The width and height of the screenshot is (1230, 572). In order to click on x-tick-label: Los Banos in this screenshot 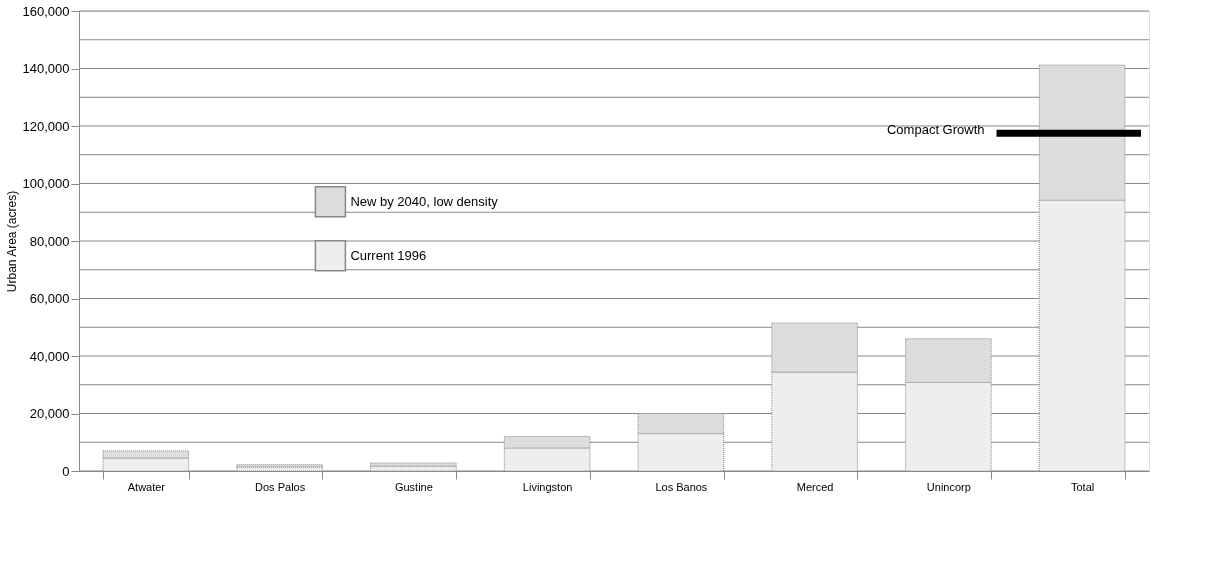, I will do `click(681, 486)`.